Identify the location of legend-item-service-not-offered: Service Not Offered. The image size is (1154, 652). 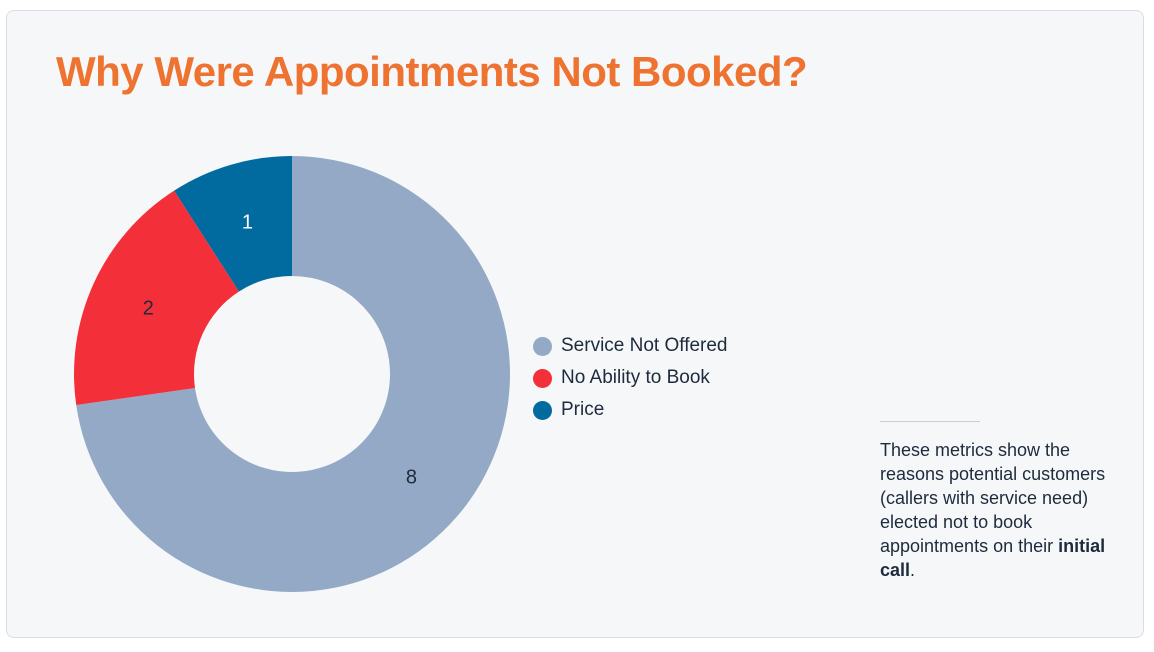
(630, 346).